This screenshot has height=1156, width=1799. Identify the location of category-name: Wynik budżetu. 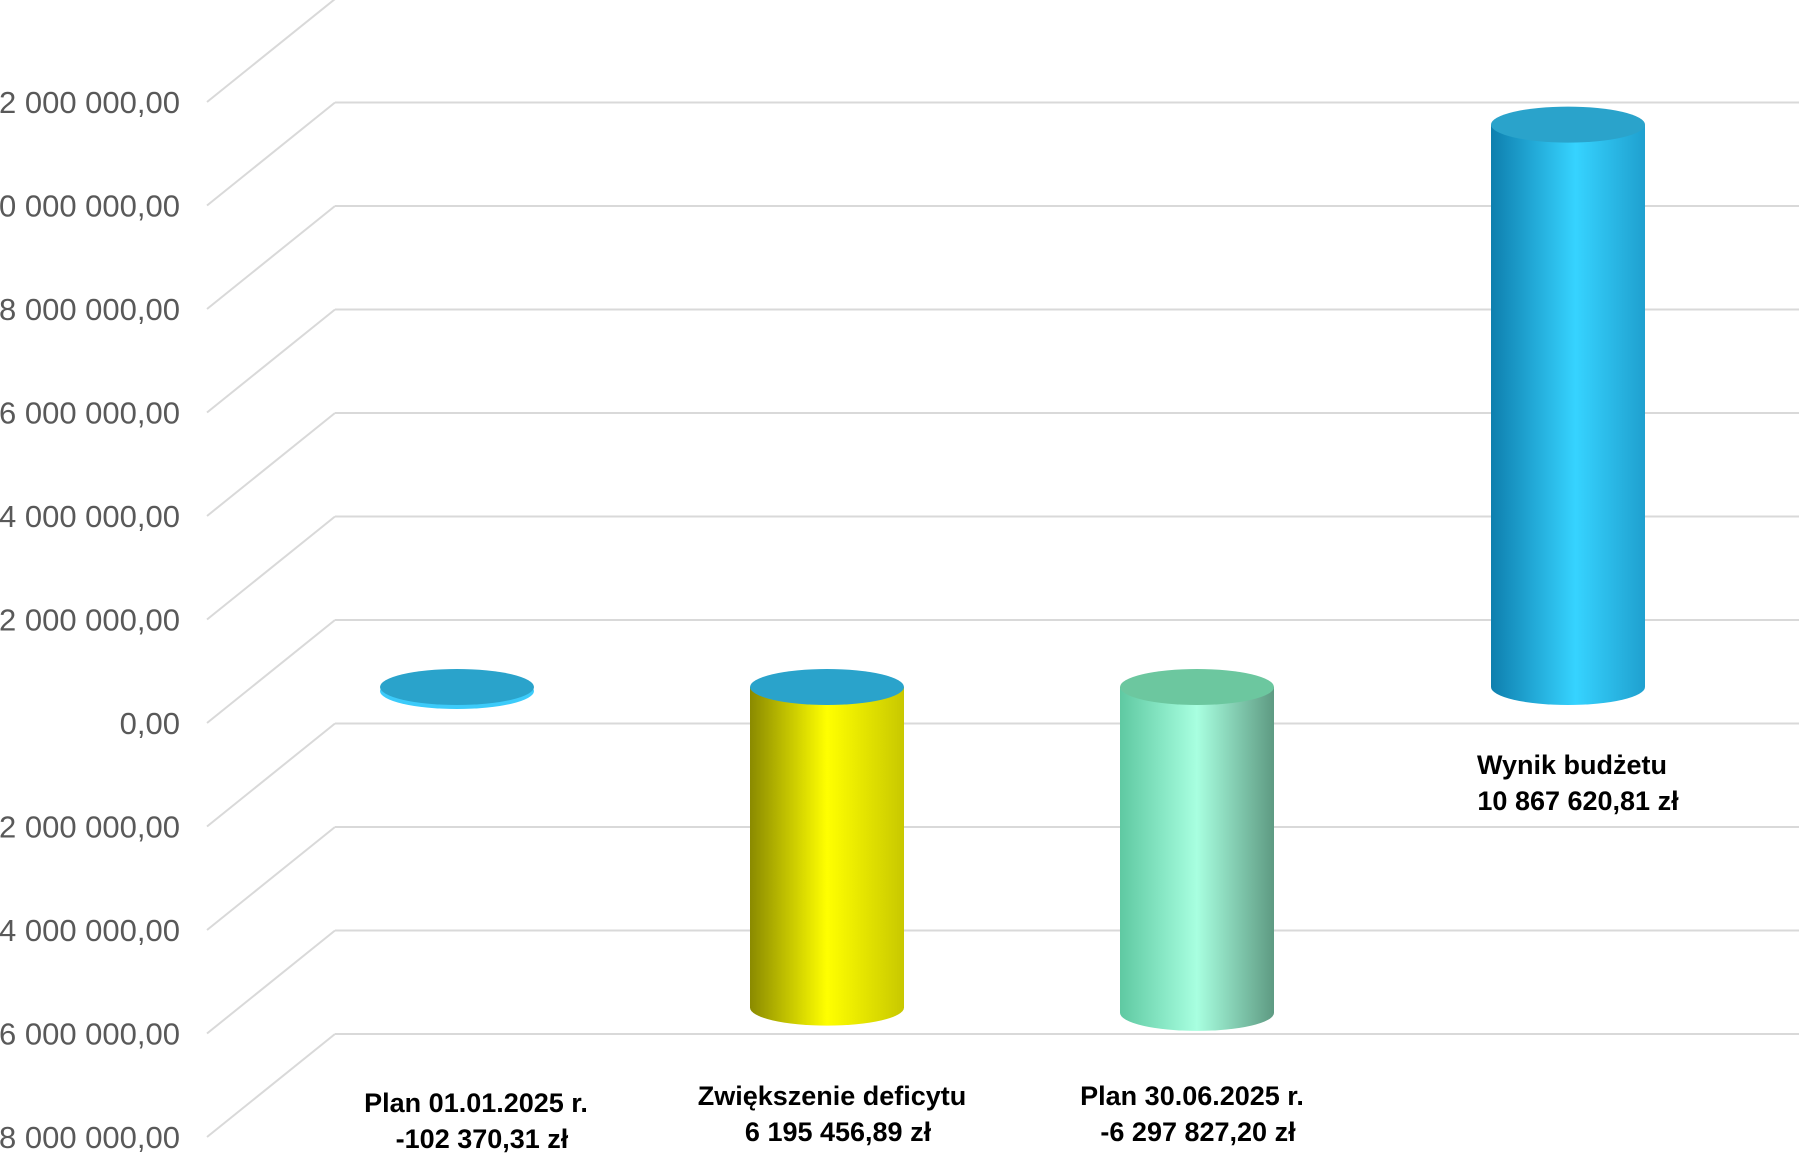
(1572, 765).